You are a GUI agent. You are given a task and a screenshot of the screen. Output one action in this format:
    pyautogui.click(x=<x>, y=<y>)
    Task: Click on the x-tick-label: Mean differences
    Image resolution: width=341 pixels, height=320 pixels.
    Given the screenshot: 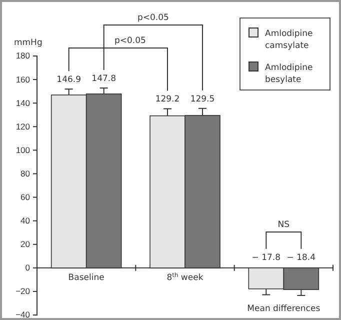 What is the action you would take?
    pyautogui.click(x=284, y=309)
    